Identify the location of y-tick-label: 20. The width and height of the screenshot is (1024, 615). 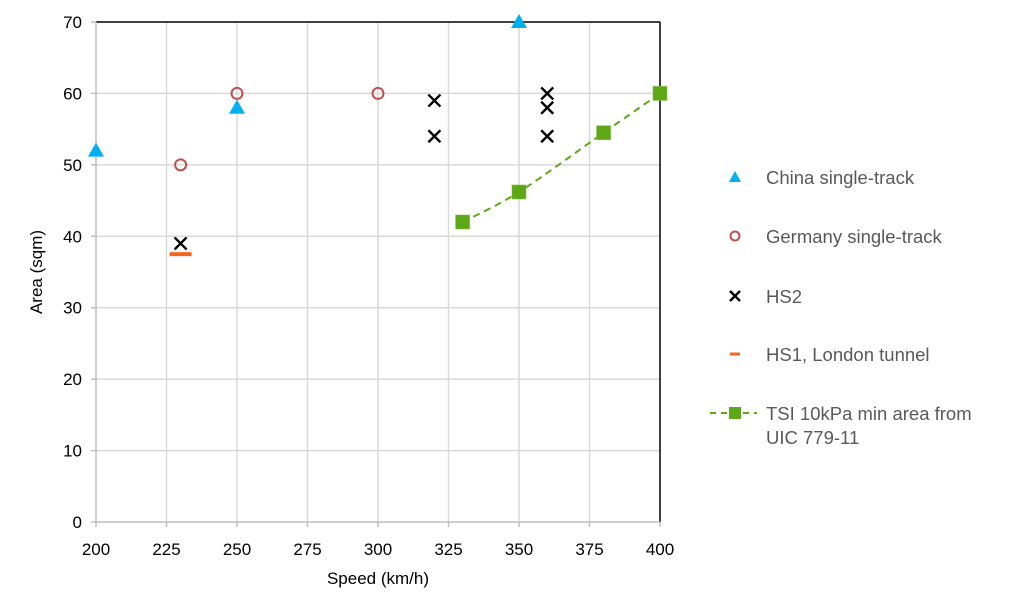
(72, 379).